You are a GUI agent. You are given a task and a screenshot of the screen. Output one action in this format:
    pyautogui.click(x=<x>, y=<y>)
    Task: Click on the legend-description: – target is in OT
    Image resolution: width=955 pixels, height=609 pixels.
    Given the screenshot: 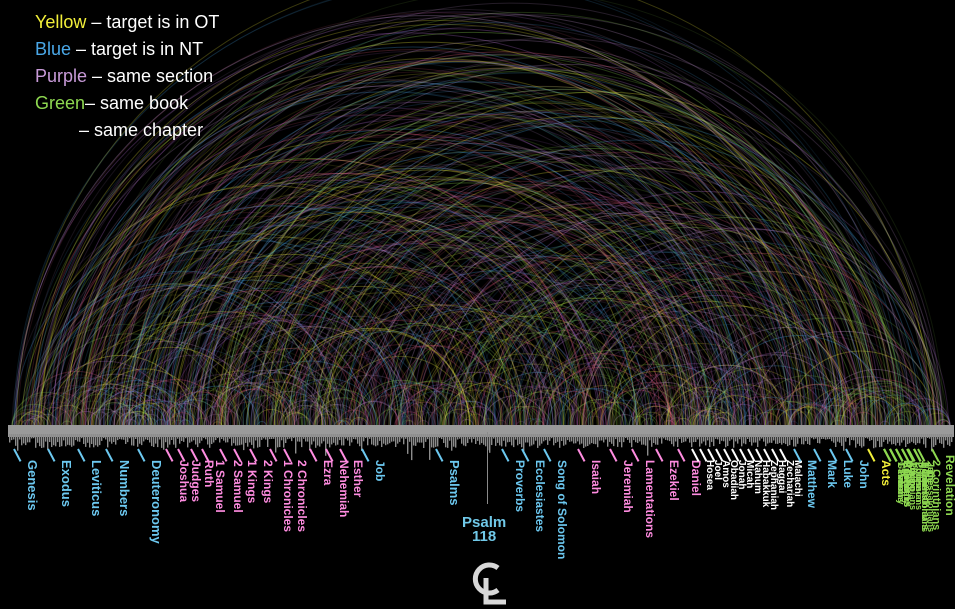 What is the action you would take?
    pyautogui.click(x=153, y=22)
    